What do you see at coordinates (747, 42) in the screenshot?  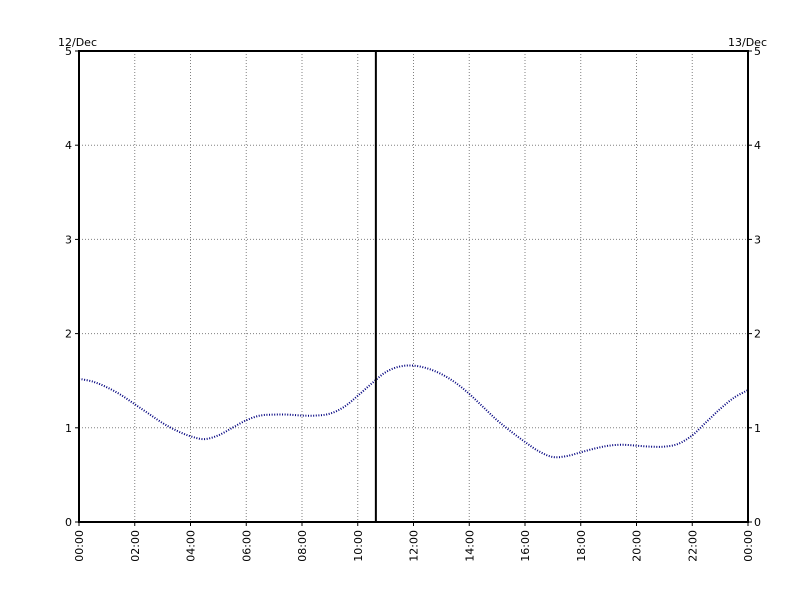 I see `date-label-right: 13/Dec` at bounding box center [747, 42].